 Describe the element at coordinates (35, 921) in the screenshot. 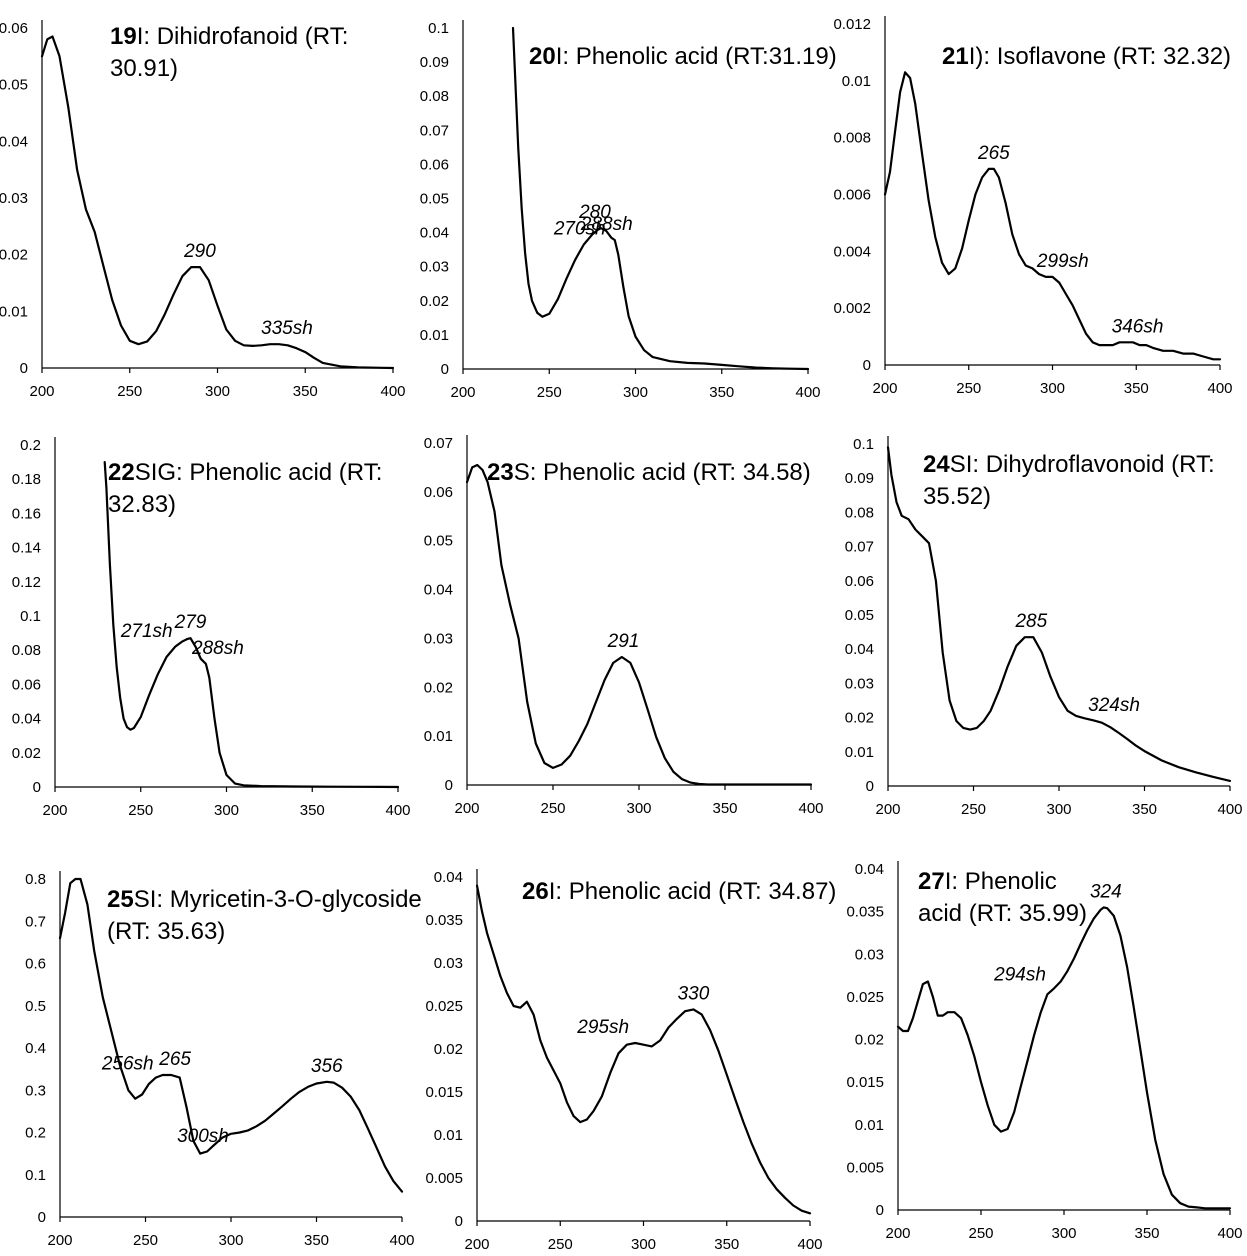

I see `y-tick-label: 0.7` at that location.